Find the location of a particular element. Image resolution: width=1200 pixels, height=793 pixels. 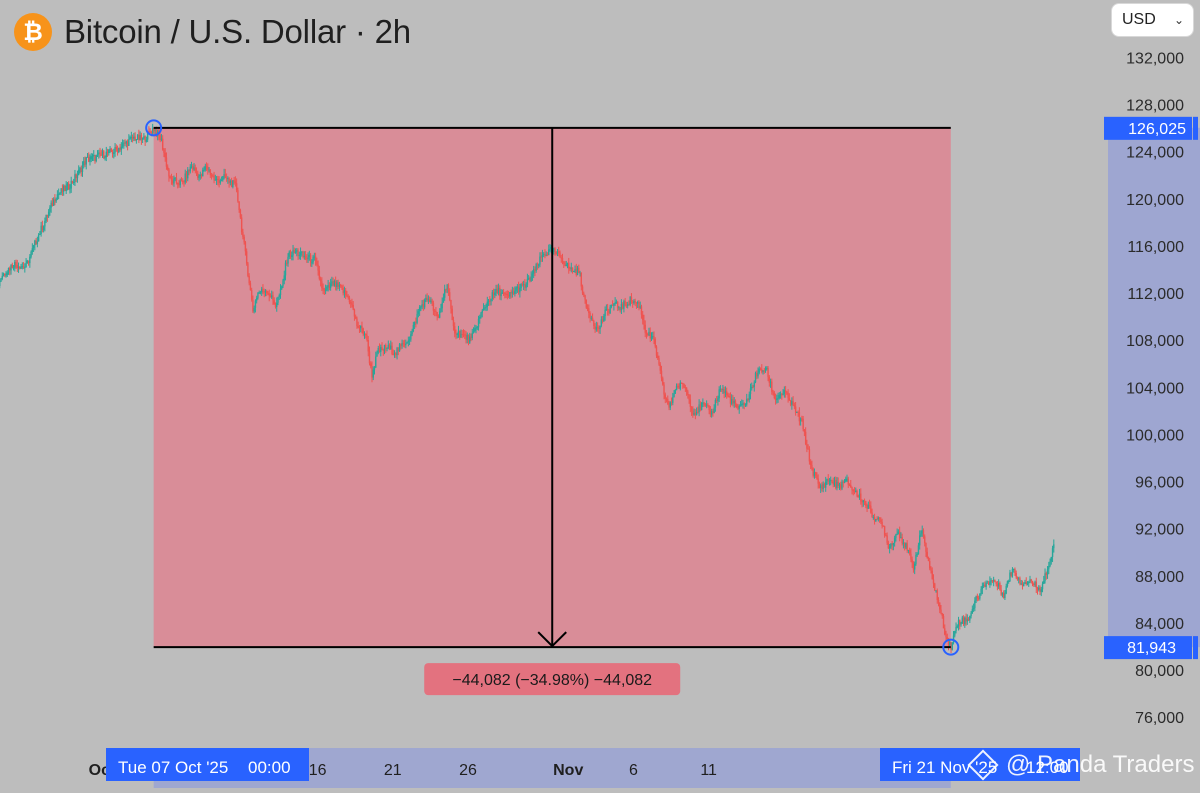

y-tick-label: 96,000 is located at coordinates (1159, 483).